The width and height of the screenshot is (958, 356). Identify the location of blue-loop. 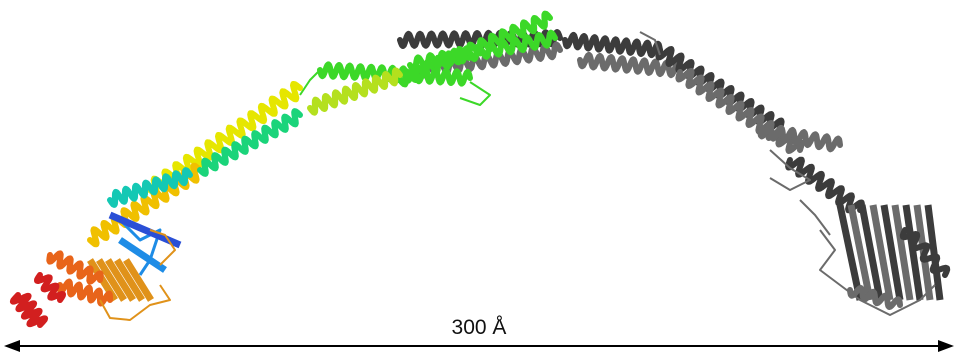
(140, 247).